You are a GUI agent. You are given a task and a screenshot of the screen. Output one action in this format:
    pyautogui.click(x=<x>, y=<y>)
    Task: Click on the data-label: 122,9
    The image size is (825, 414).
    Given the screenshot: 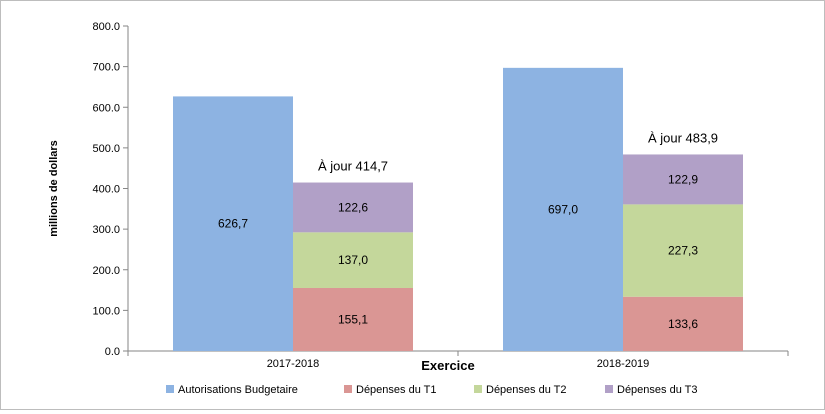 What is the action you would take?
    pyautogui.click(x=683, y=179)
    